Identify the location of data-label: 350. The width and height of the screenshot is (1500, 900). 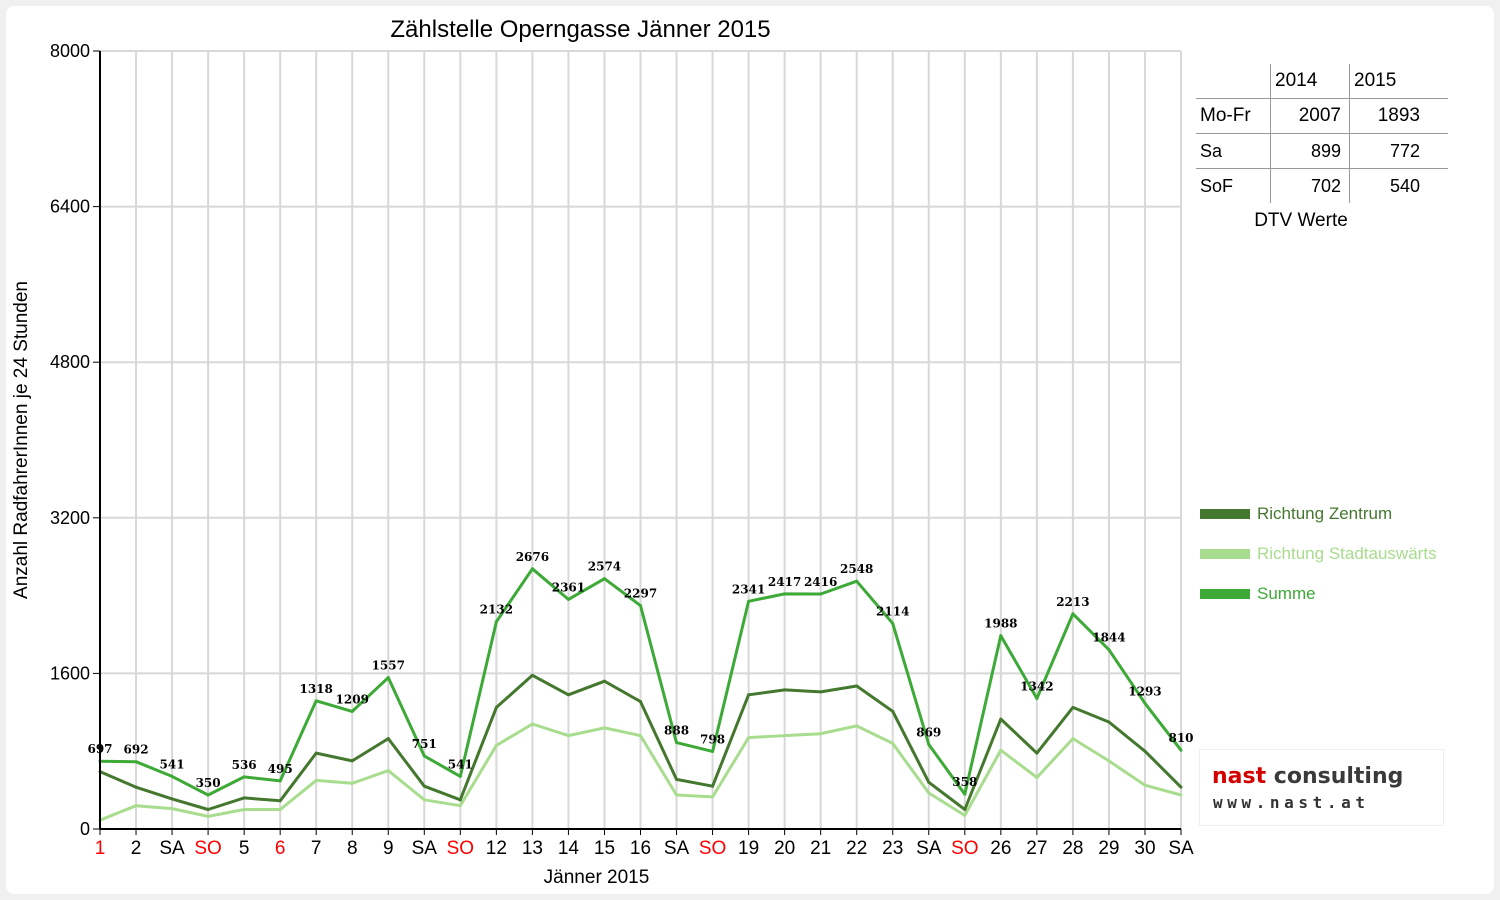
(208, 783).